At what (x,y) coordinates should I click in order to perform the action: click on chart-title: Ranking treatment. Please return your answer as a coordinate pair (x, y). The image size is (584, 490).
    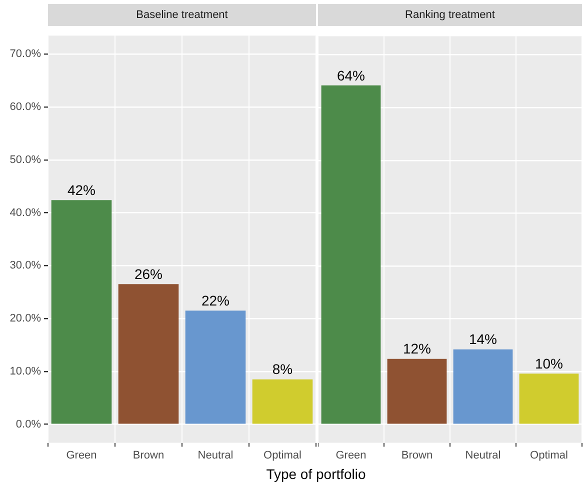
    Looking at the image, I should click on (450, 15).